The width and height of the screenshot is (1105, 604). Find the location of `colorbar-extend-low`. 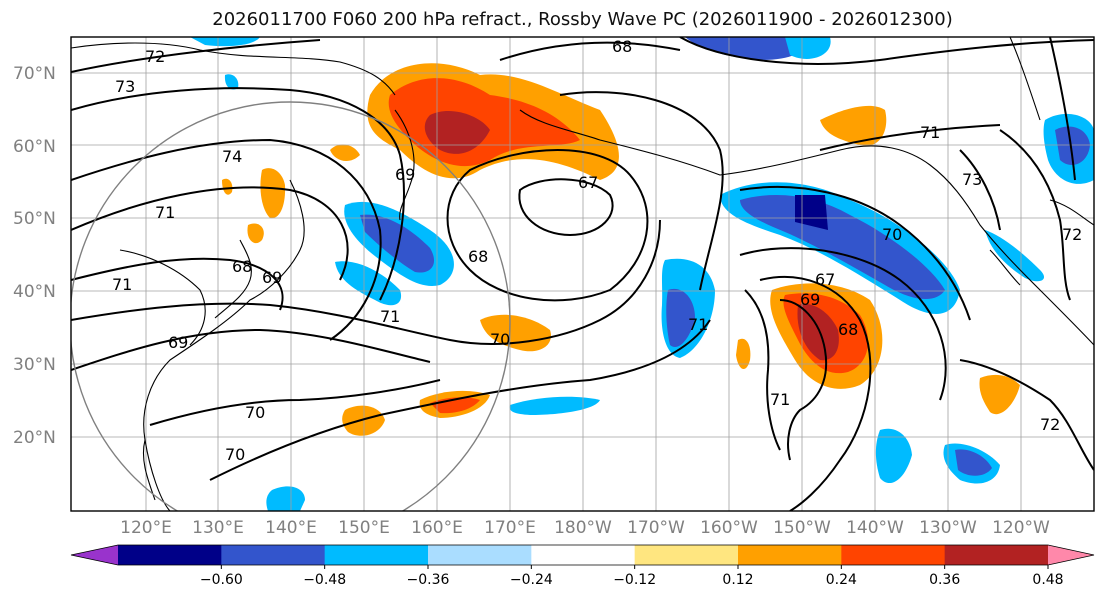

colorbar-extend-low is located at coordinates (94, 555).